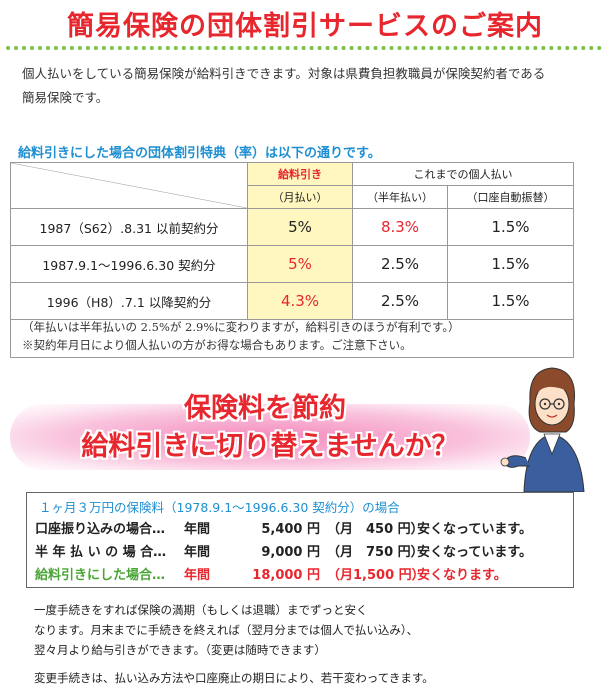  I want to click on title-divider, so click(304, 48).